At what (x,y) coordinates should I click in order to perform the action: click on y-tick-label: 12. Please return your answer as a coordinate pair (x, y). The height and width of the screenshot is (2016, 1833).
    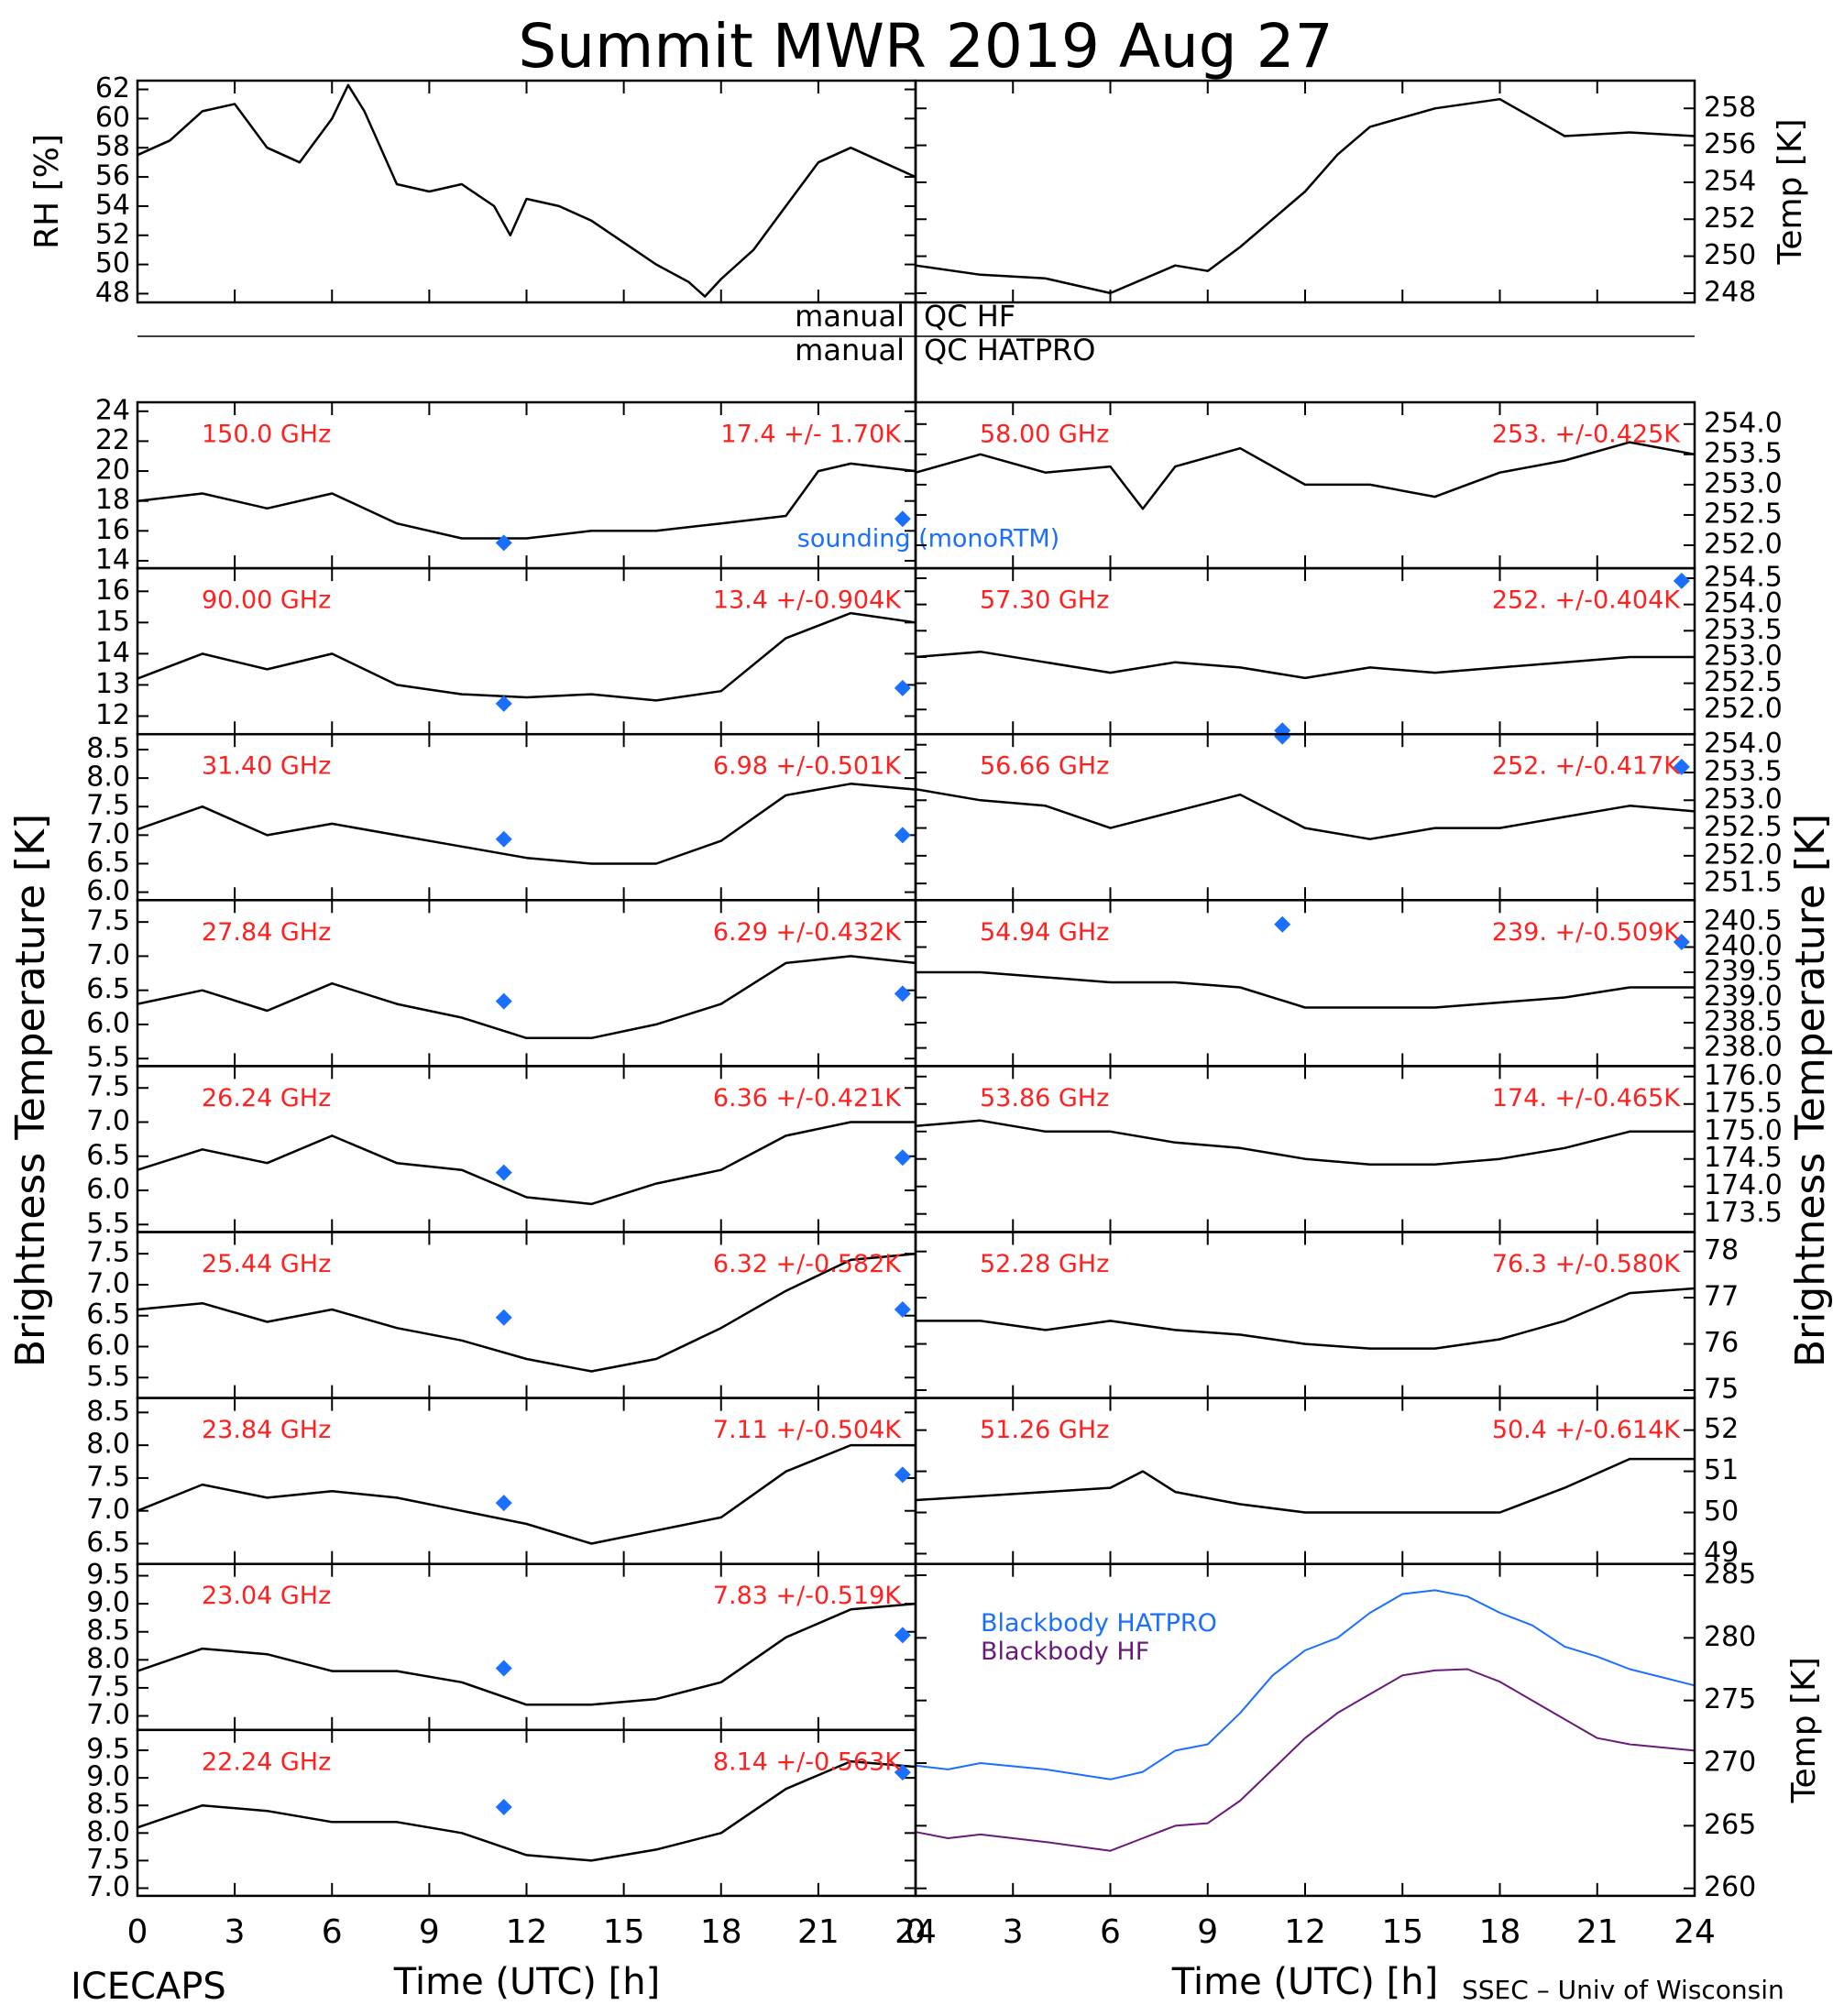
    Looking at the image, I should click on (112, 715).